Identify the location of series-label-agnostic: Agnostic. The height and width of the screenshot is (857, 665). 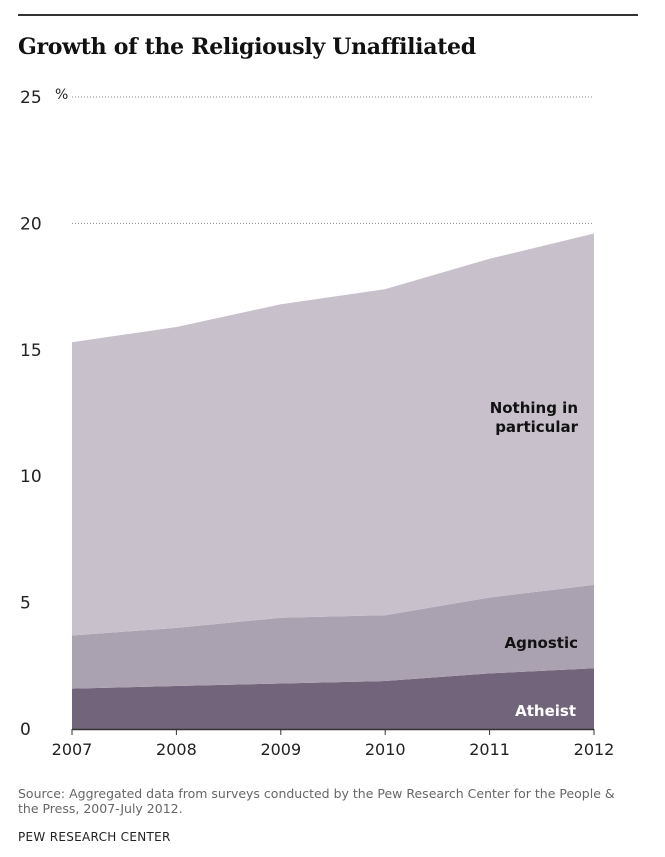
(541, 643).